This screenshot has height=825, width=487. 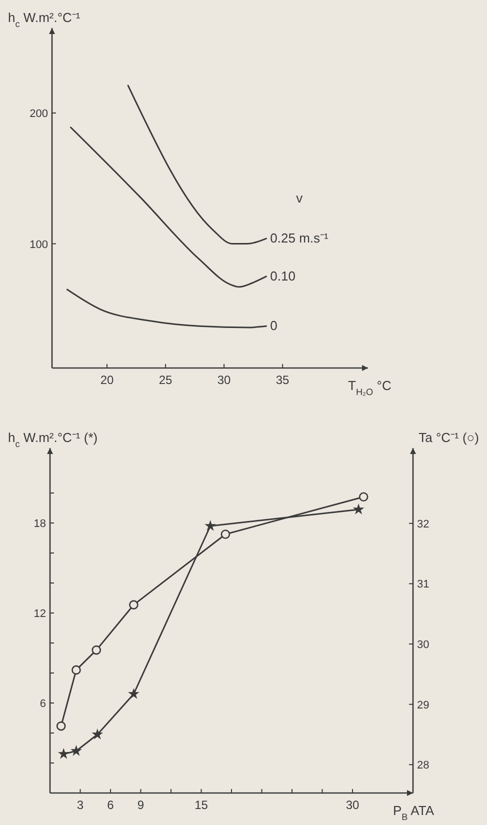 What do you see at coordinates (43, 704) in the screenshot?
I see `y-tick-label: 6` at bounding box center [43, 704].